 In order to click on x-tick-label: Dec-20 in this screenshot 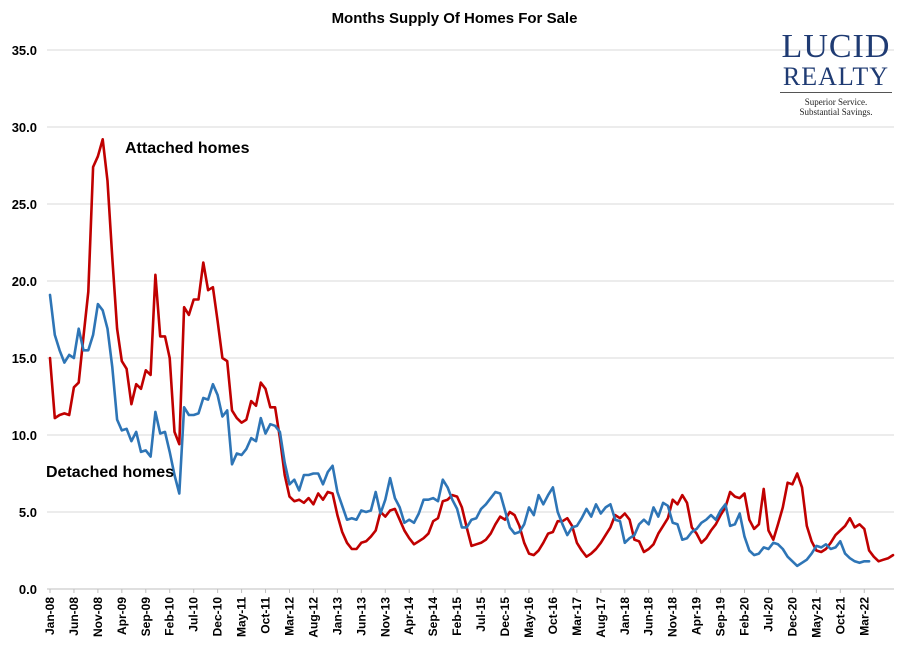, I will do `click(792, 617)`.